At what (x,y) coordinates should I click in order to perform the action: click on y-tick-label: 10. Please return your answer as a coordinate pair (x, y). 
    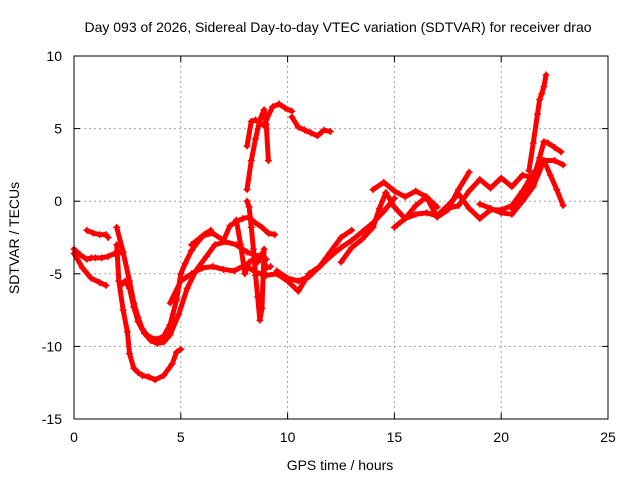
    Looking at the image, I should click on (54, 56).